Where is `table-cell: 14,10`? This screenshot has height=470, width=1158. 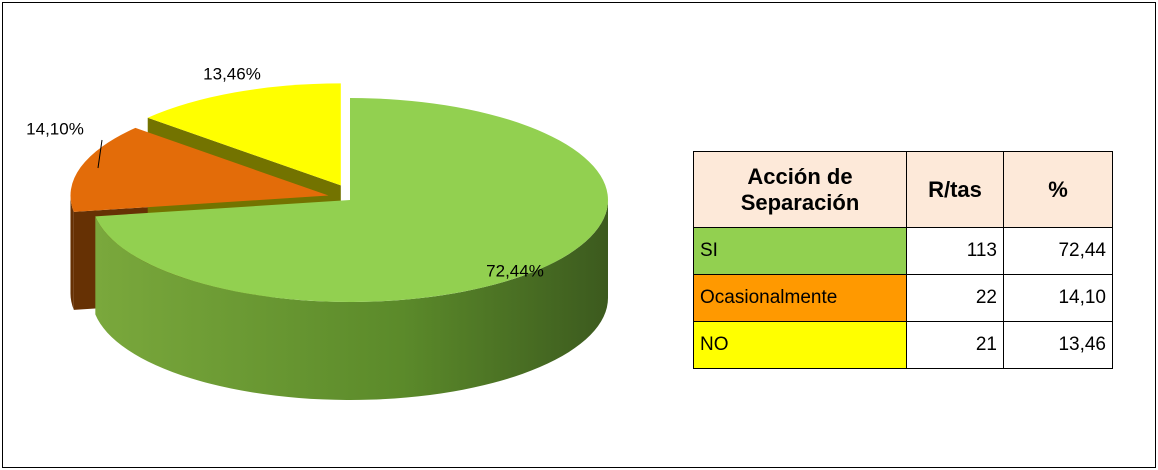
table-cell: 14,10 is located at coordinates (1058, 298).